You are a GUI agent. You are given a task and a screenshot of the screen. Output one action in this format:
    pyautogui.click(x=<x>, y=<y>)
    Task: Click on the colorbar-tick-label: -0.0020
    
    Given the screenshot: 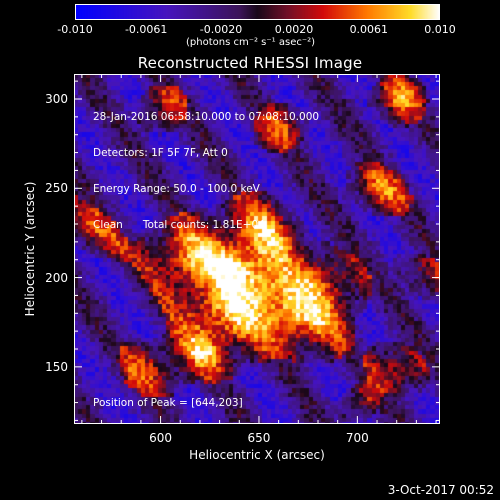 What is the action you would take?
    pyautogui.click(x=221, y=29)
    